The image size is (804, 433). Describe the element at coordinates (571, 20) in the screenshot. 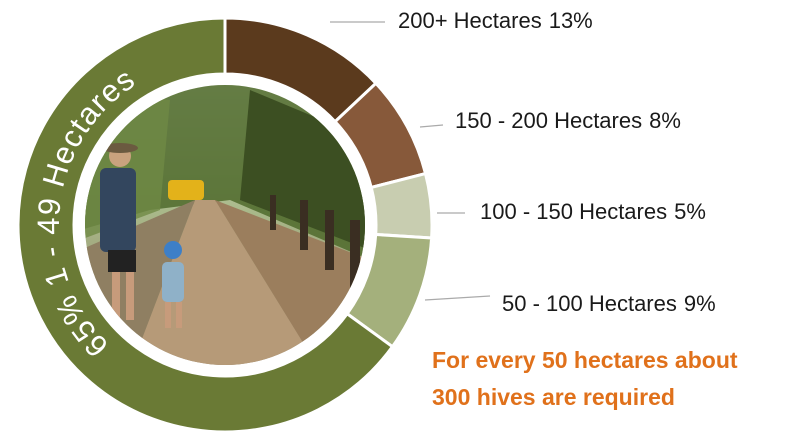

I see `value-label: 13%` at that location.